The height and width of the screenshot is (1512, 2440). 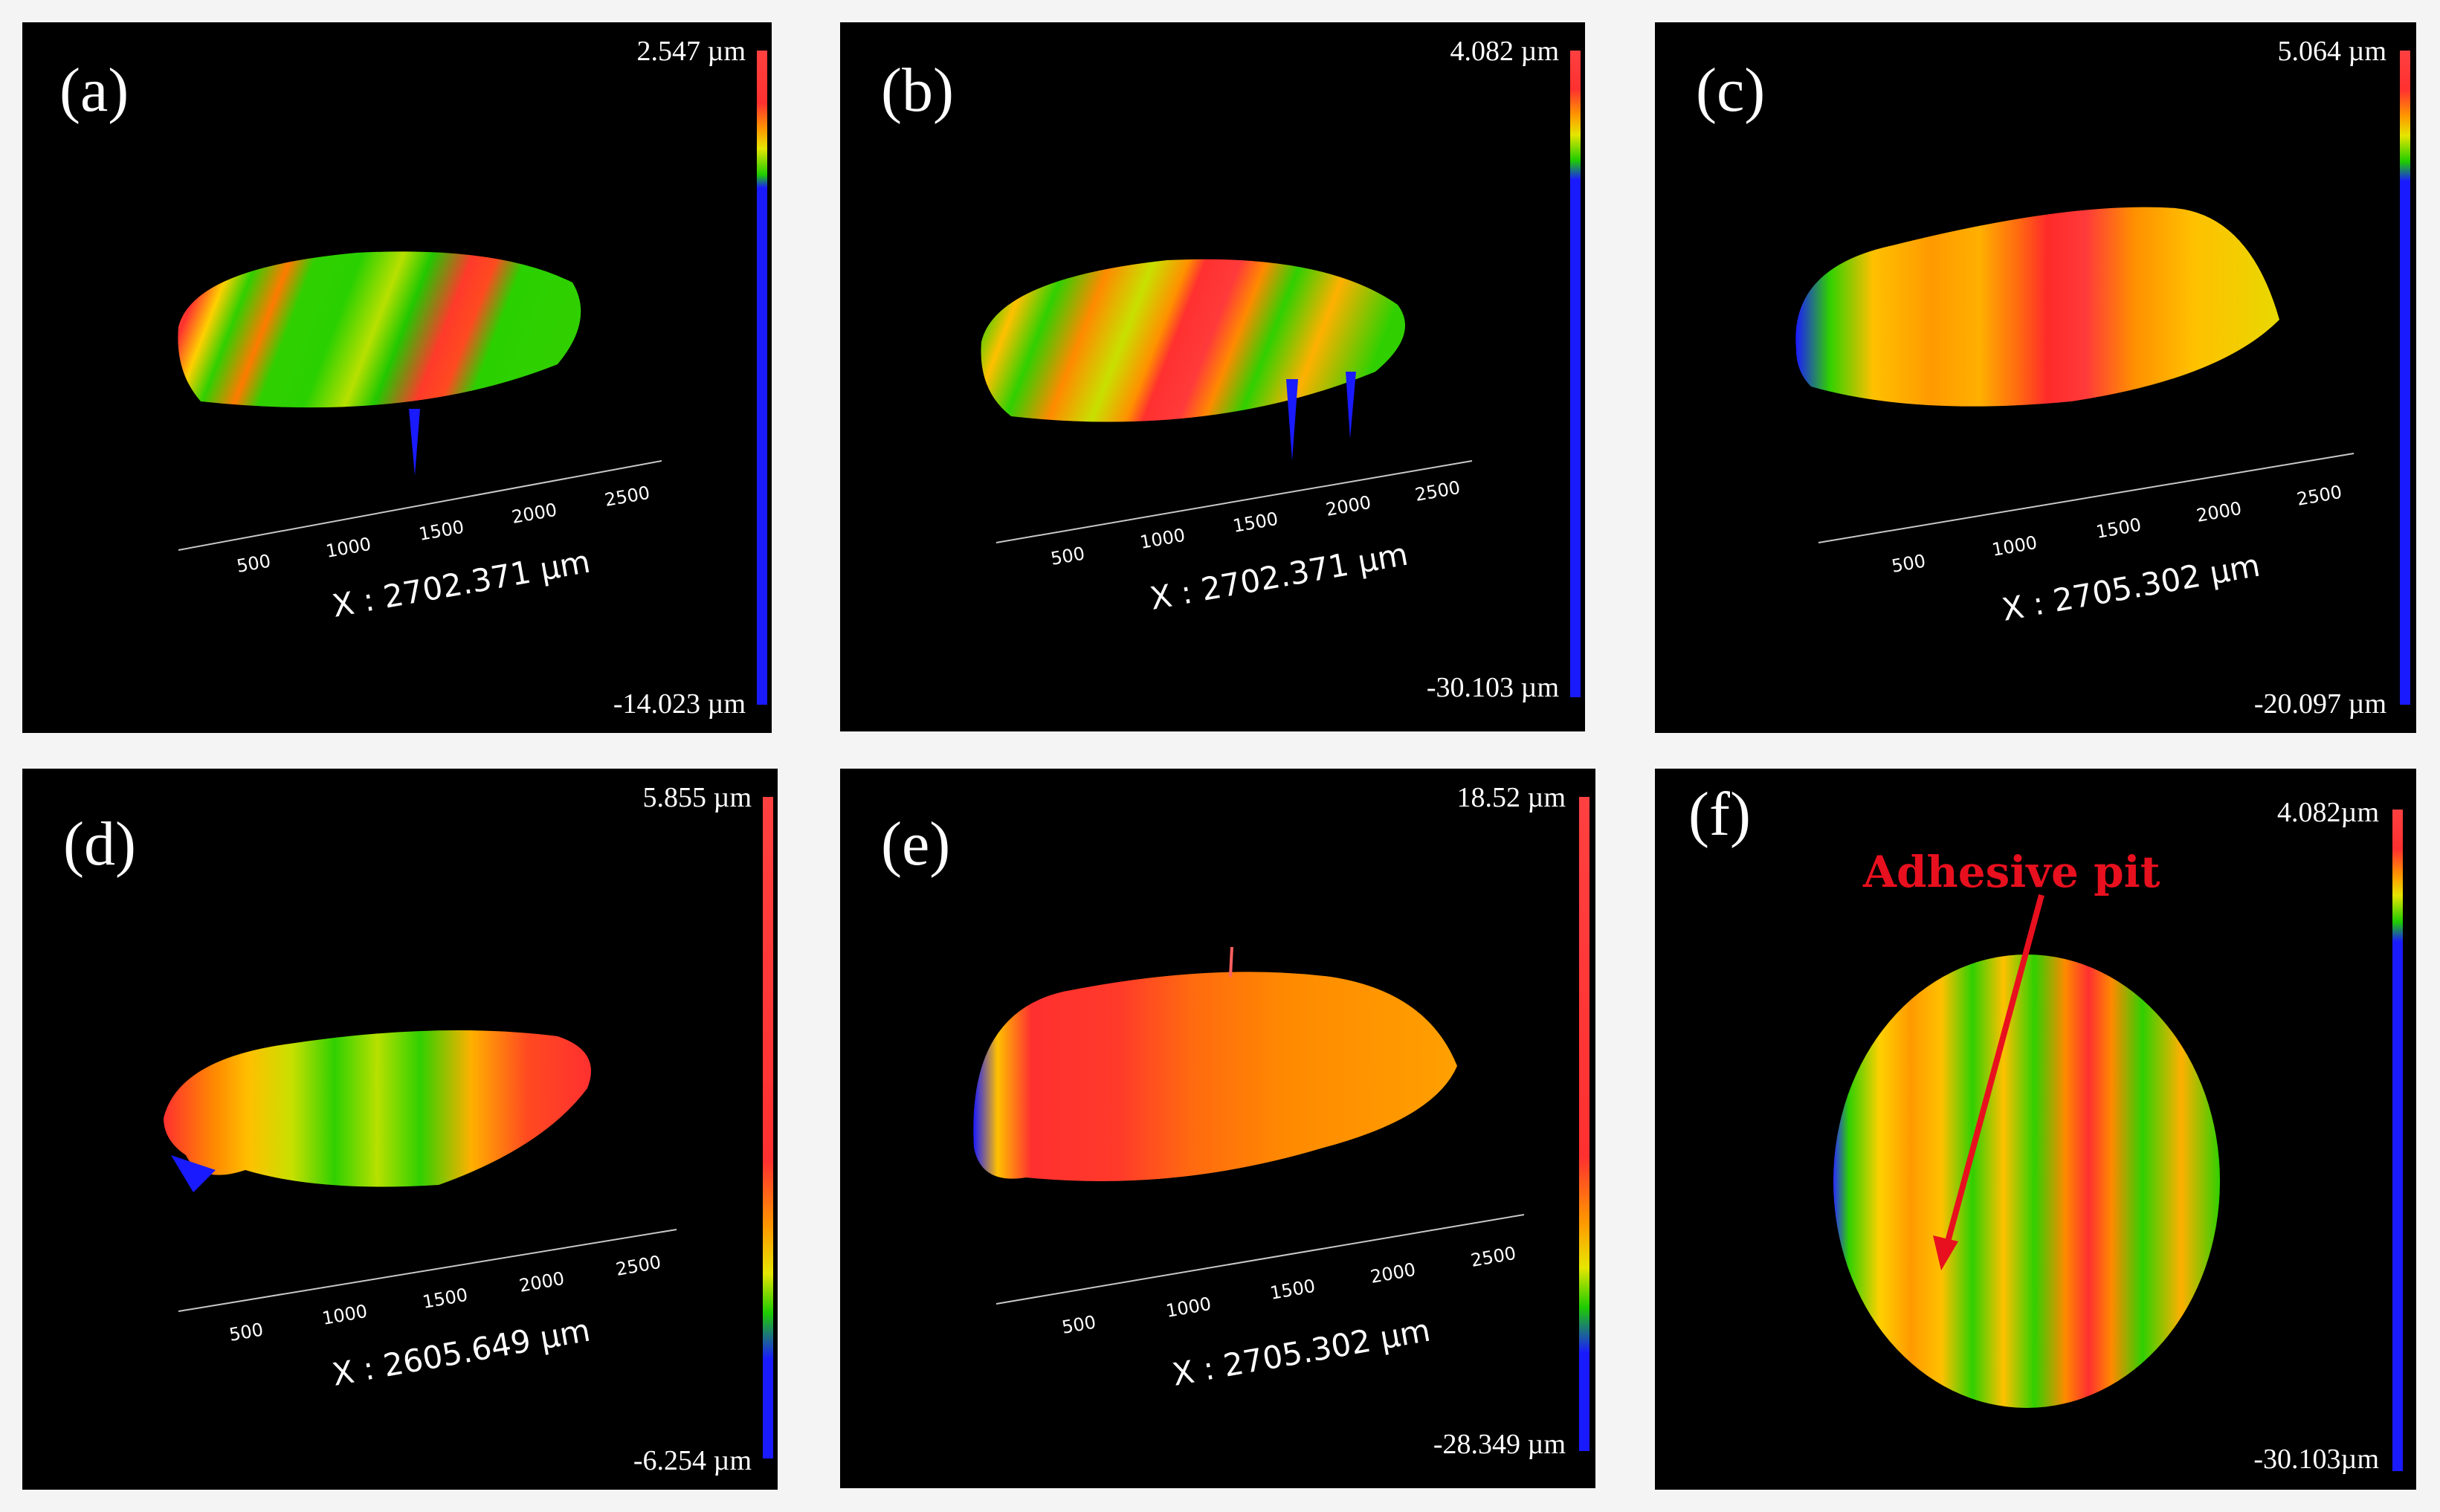 I want to click on surface-plot-a: 500 1000 1500 2000 2500 X : 2702.371 µm, so click(x=420, y=438).